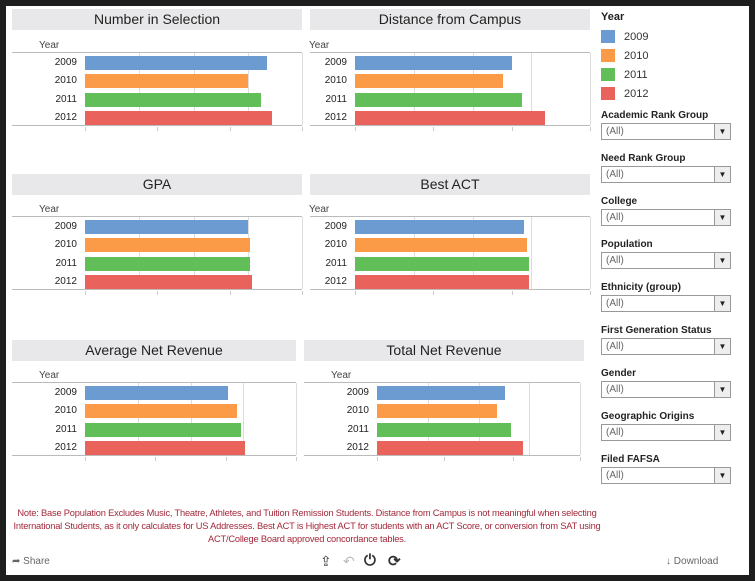 Image resolution: width=755 pixels, height=581 pixels. Describe the element at coordinates (673, 93) in the screenshot. I see `legend-item-2012: 2012` at that location.